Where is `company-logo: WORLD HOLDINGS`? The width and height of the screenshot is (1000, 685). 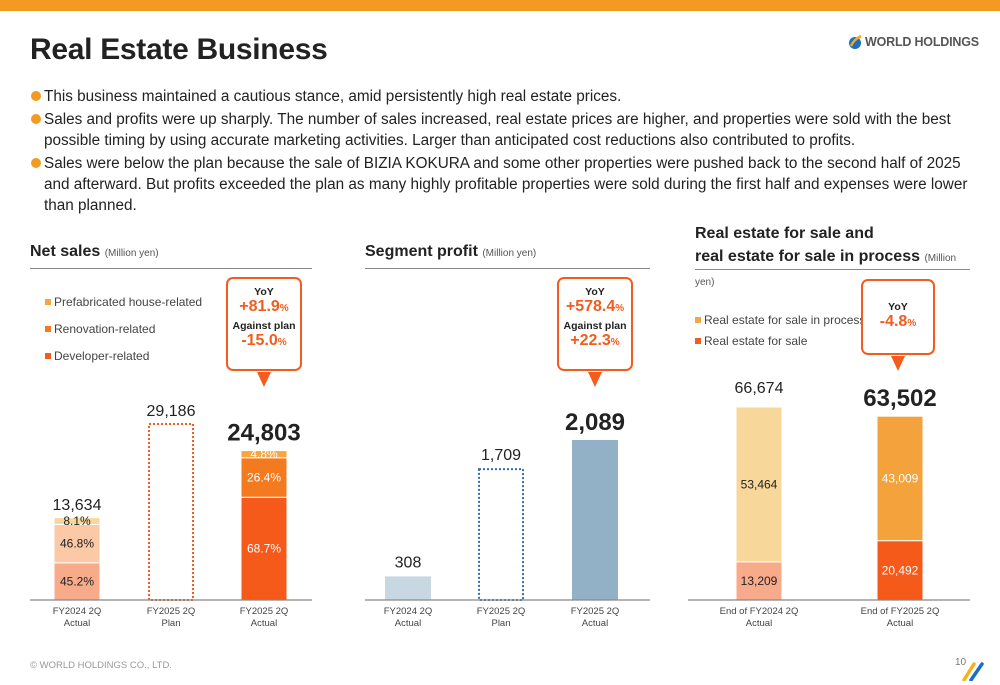
company-logo: WORLD HOLDINGS is located at coordinates (913, 42).